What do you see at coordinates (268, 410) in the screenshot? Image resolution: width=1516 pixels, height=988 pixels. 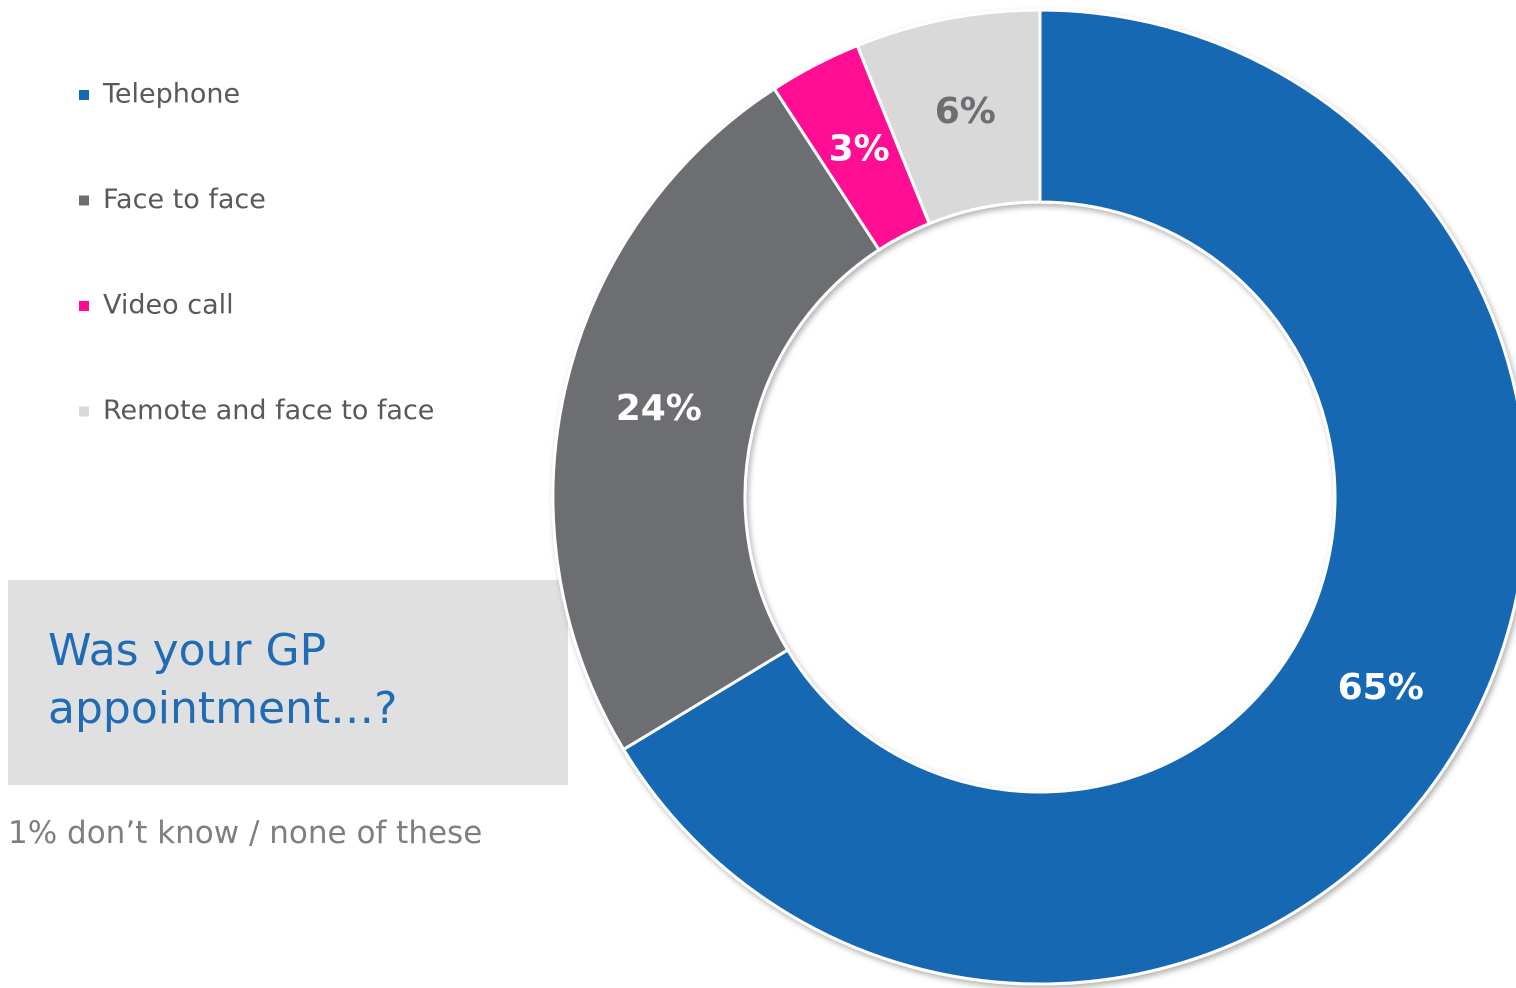 I see `legend-label: Remote and face to face` at bounding box center [268, 410].